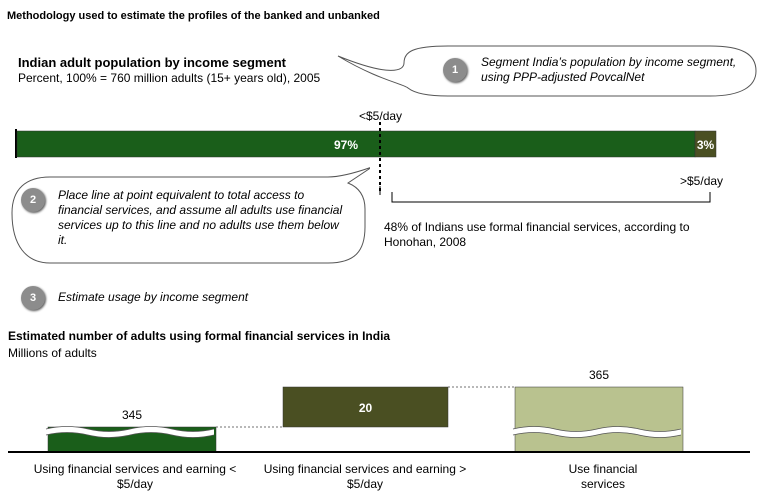 The height and width of the screenshot is (492, 761). Describe the element at coordinates (33, 298) in the screenshot. I see `step-3-badge: 3` at that location.